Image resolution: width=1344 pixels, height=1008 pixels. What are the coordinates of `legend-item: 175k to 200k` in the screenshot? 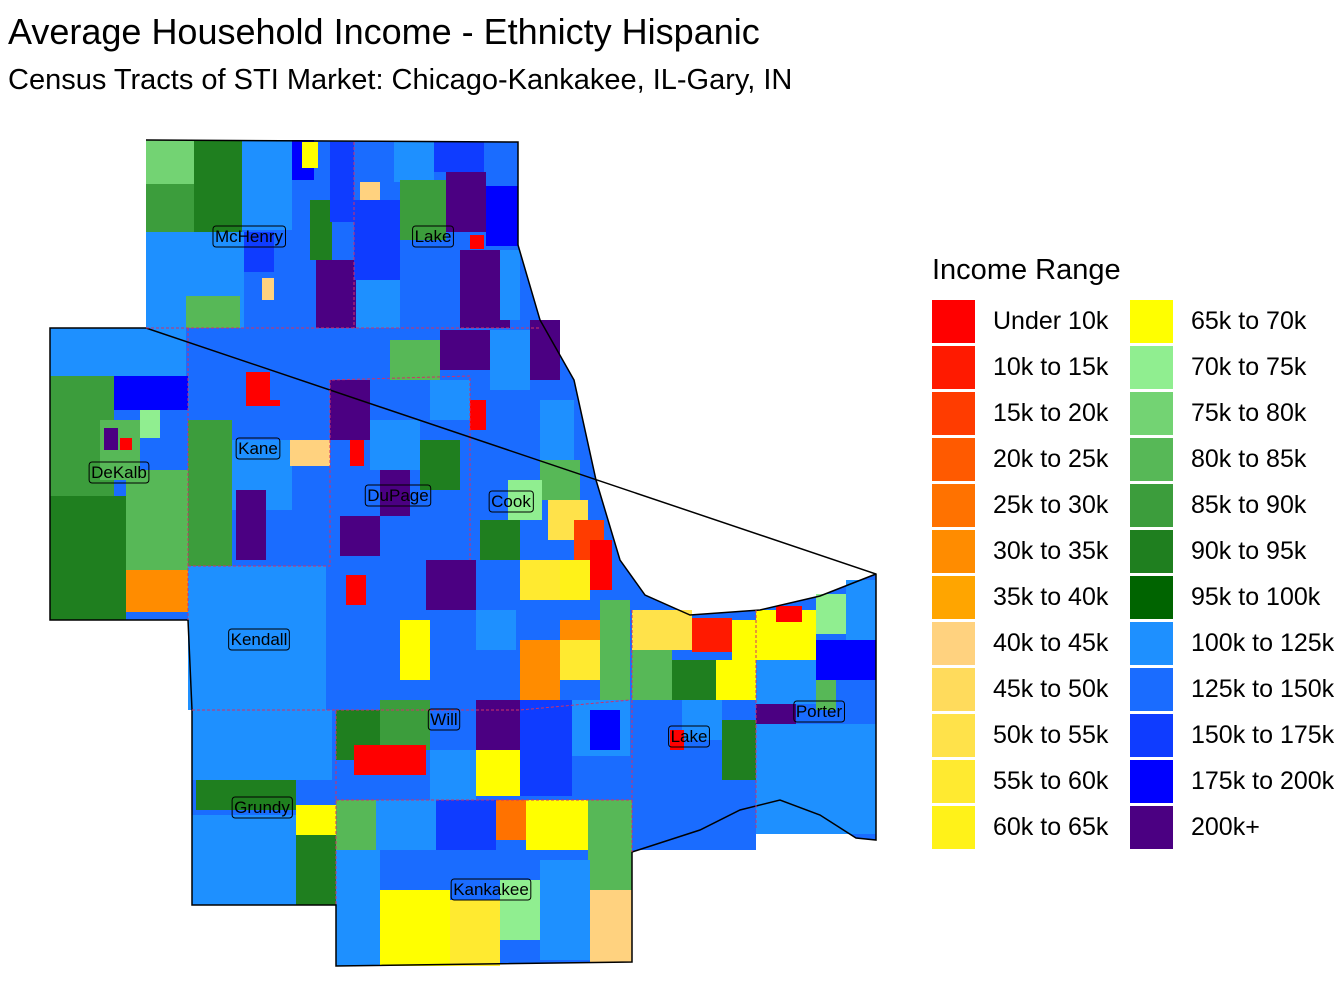 It's located at (1232, 781).